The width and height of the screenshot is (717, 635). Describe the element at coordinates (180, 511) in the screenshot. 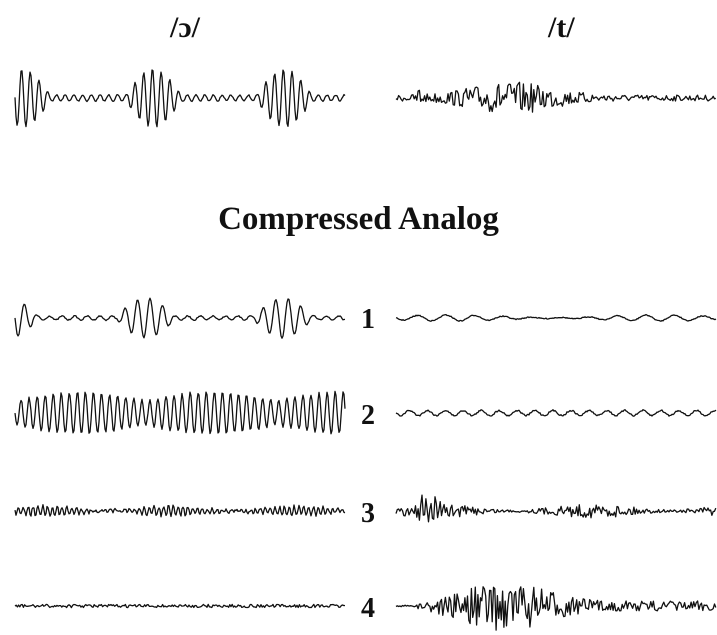

I see `channel-3-vowel-waveform` at that location.